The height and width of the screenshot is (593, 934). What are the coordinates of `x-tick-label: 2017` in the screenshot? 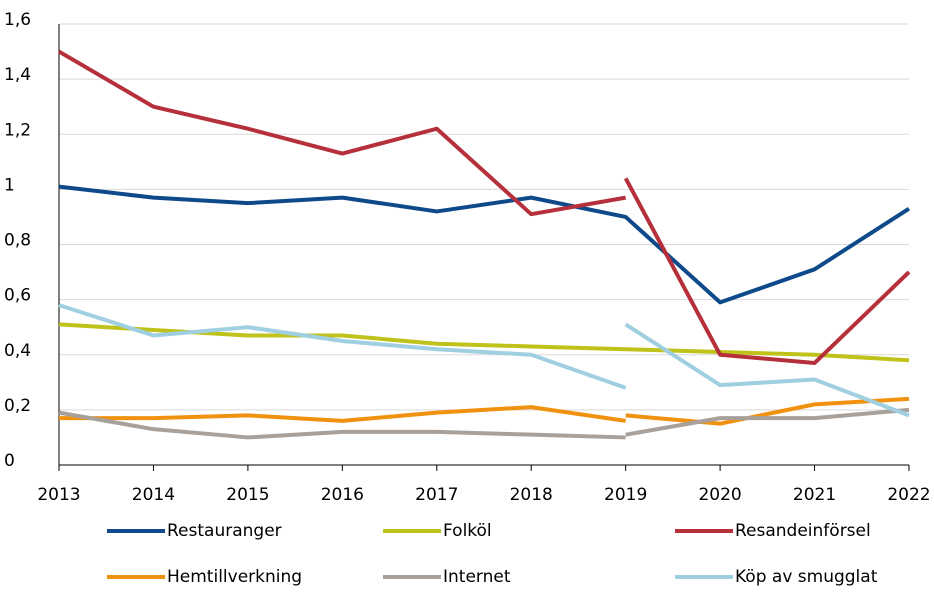 It's located at (436, 495).